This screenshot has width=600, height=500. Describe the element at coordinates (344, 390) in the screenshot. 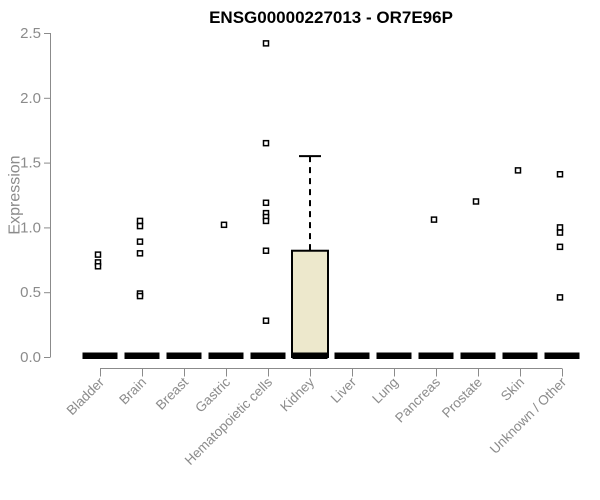

I see `x-tick-label: Liver` at that location.